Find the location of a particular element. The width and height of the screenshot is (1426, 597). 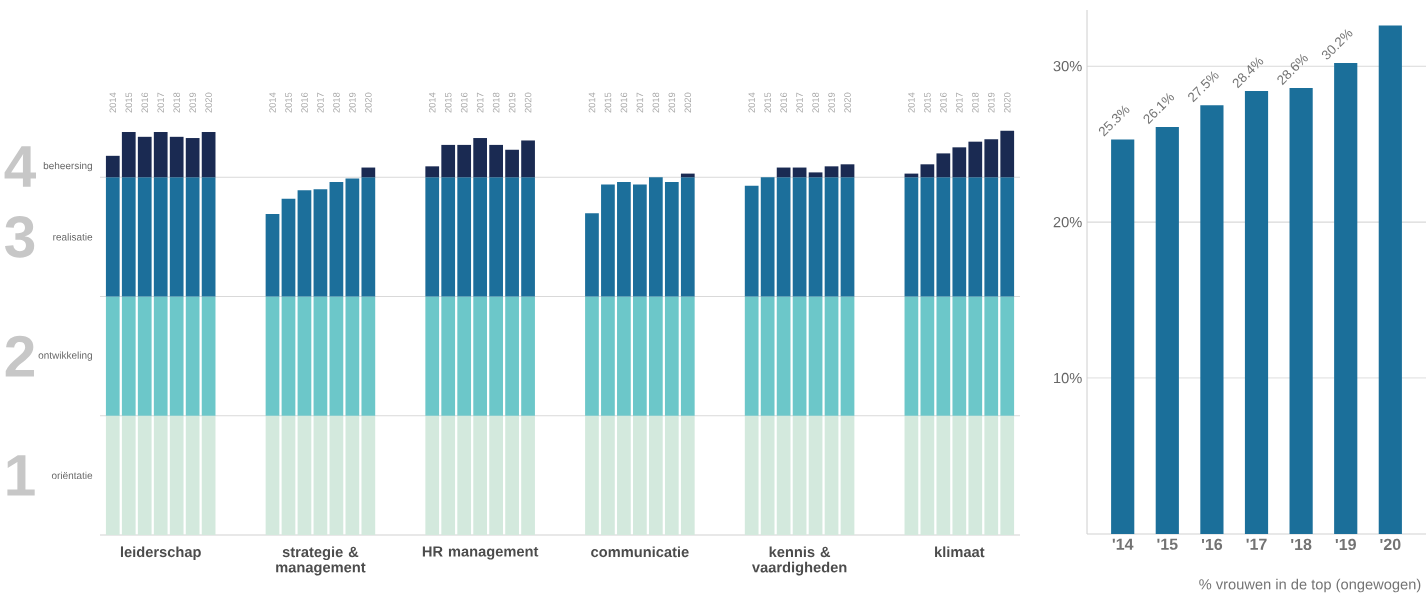

x-tick-label: '17 is located at coordinates (1256, 544).